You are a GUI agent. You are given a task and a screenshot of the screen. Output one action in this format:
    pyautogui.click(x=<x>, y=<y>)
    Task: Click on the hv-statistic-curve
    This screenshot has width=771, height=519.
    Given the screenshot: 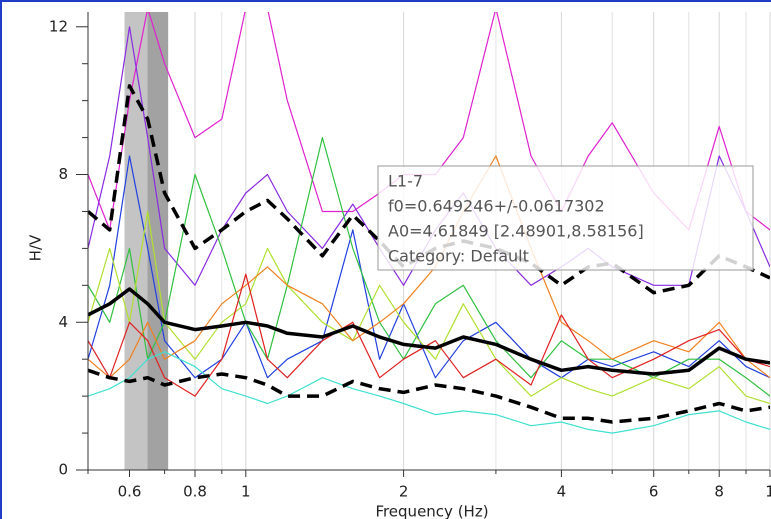 What is the action you would take?
    pyautogui.click(x=429, y=396)
    